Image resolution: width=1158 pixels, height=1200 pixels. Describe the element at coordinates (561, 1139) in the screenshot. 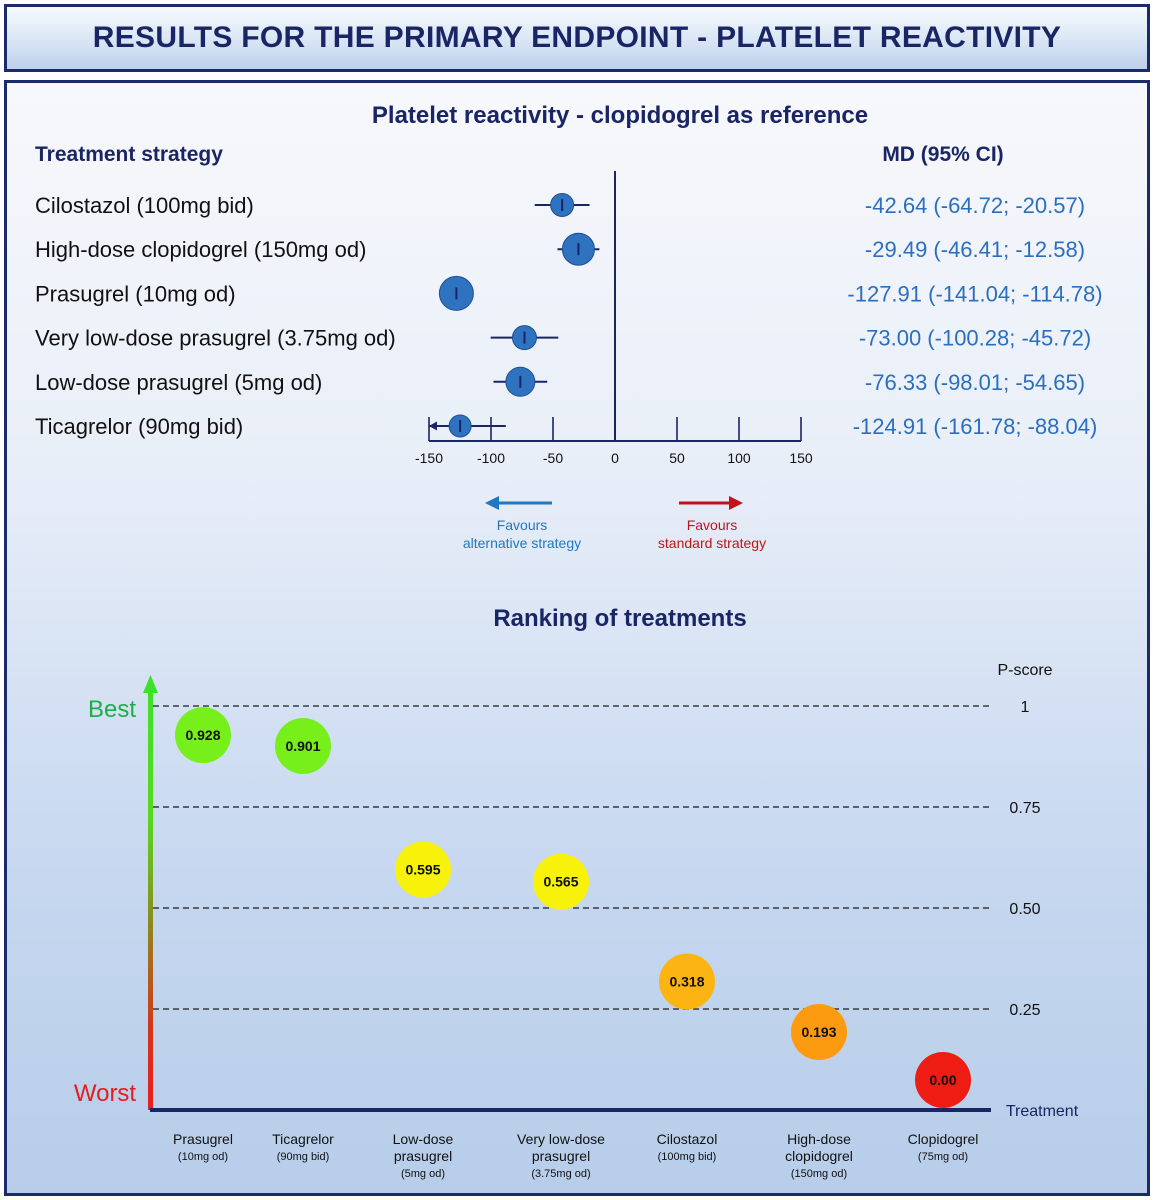

I see `treatment-name: Very low-dose` at that location.